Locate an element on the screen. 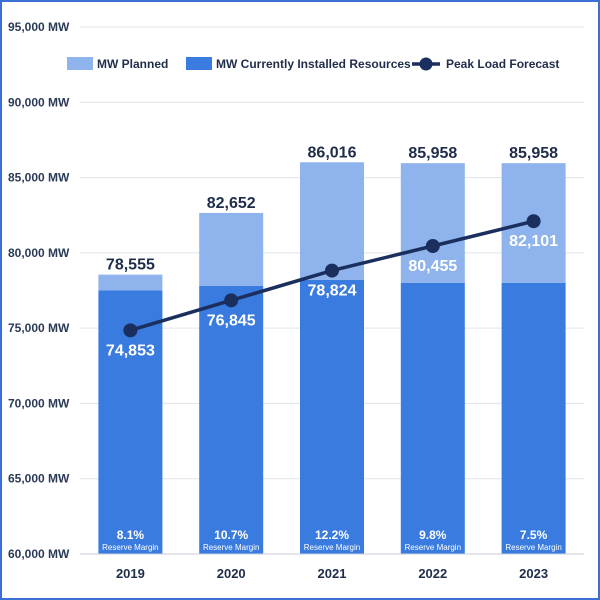 The height and width of the screenshot is (600, 600). legend-label-installed: MW Currently Installed Resources is located at coordinates (313, 64).